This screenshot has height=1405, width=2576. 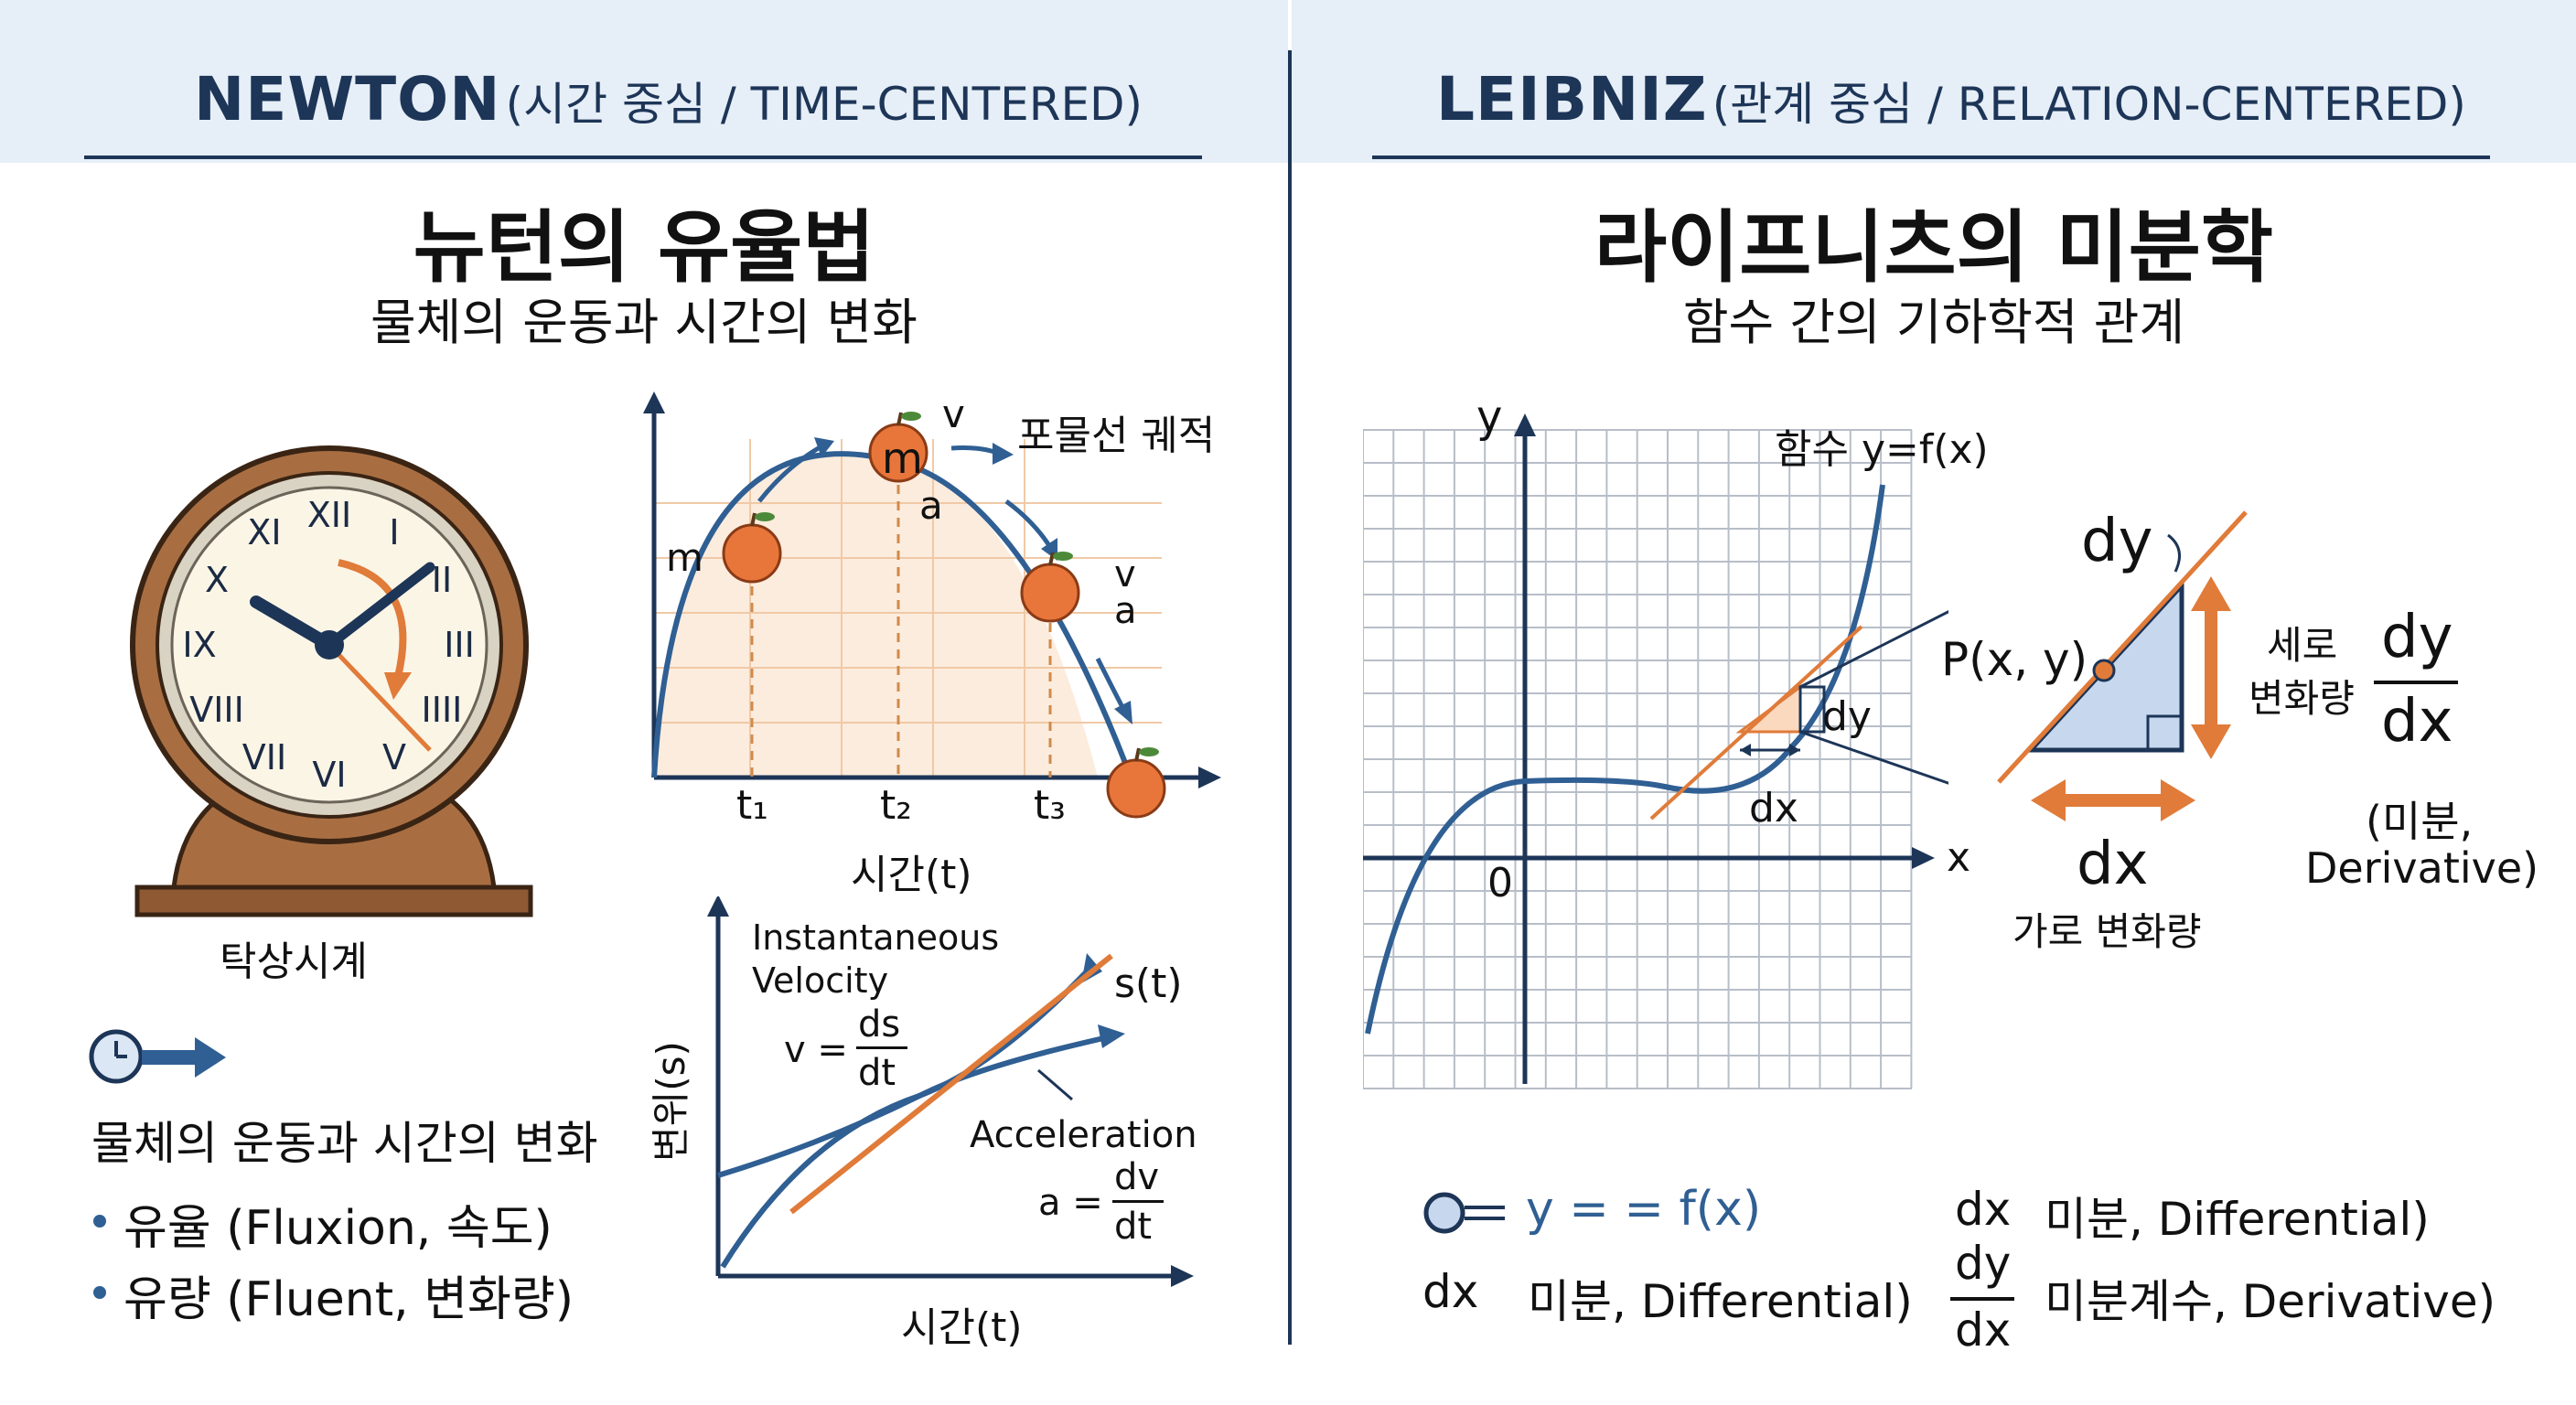 I want to click on function-node-icon, so click(x=1464, y=1213).